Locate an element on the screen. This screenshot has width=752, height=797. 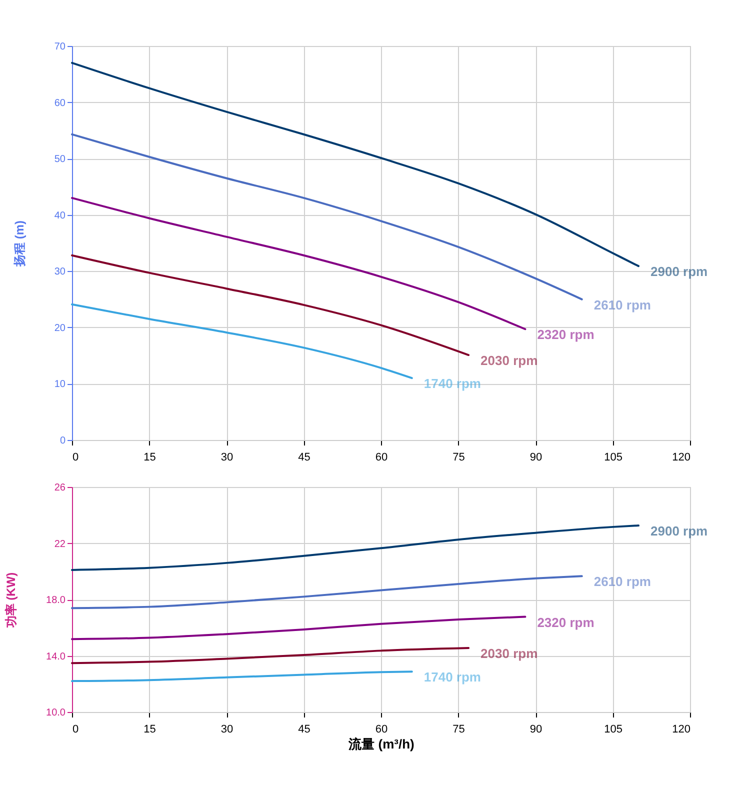
y-tick-label: 0 is located at coordinates (63, 441).